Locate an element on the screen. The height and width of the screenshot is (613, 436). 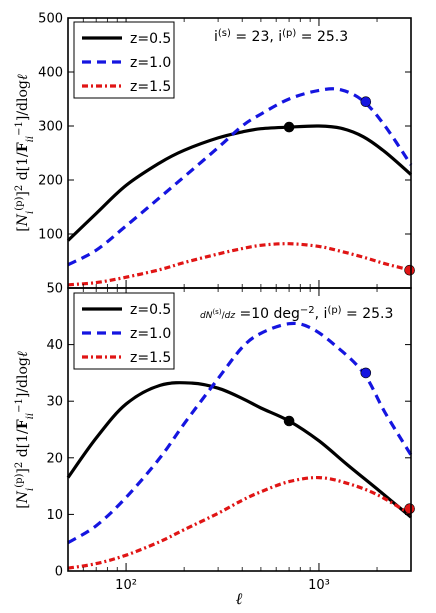
bottom-annotation: dN(s)/dz =10 deg−2, i(p) = 25.3 is located at coordinates (296, 314).